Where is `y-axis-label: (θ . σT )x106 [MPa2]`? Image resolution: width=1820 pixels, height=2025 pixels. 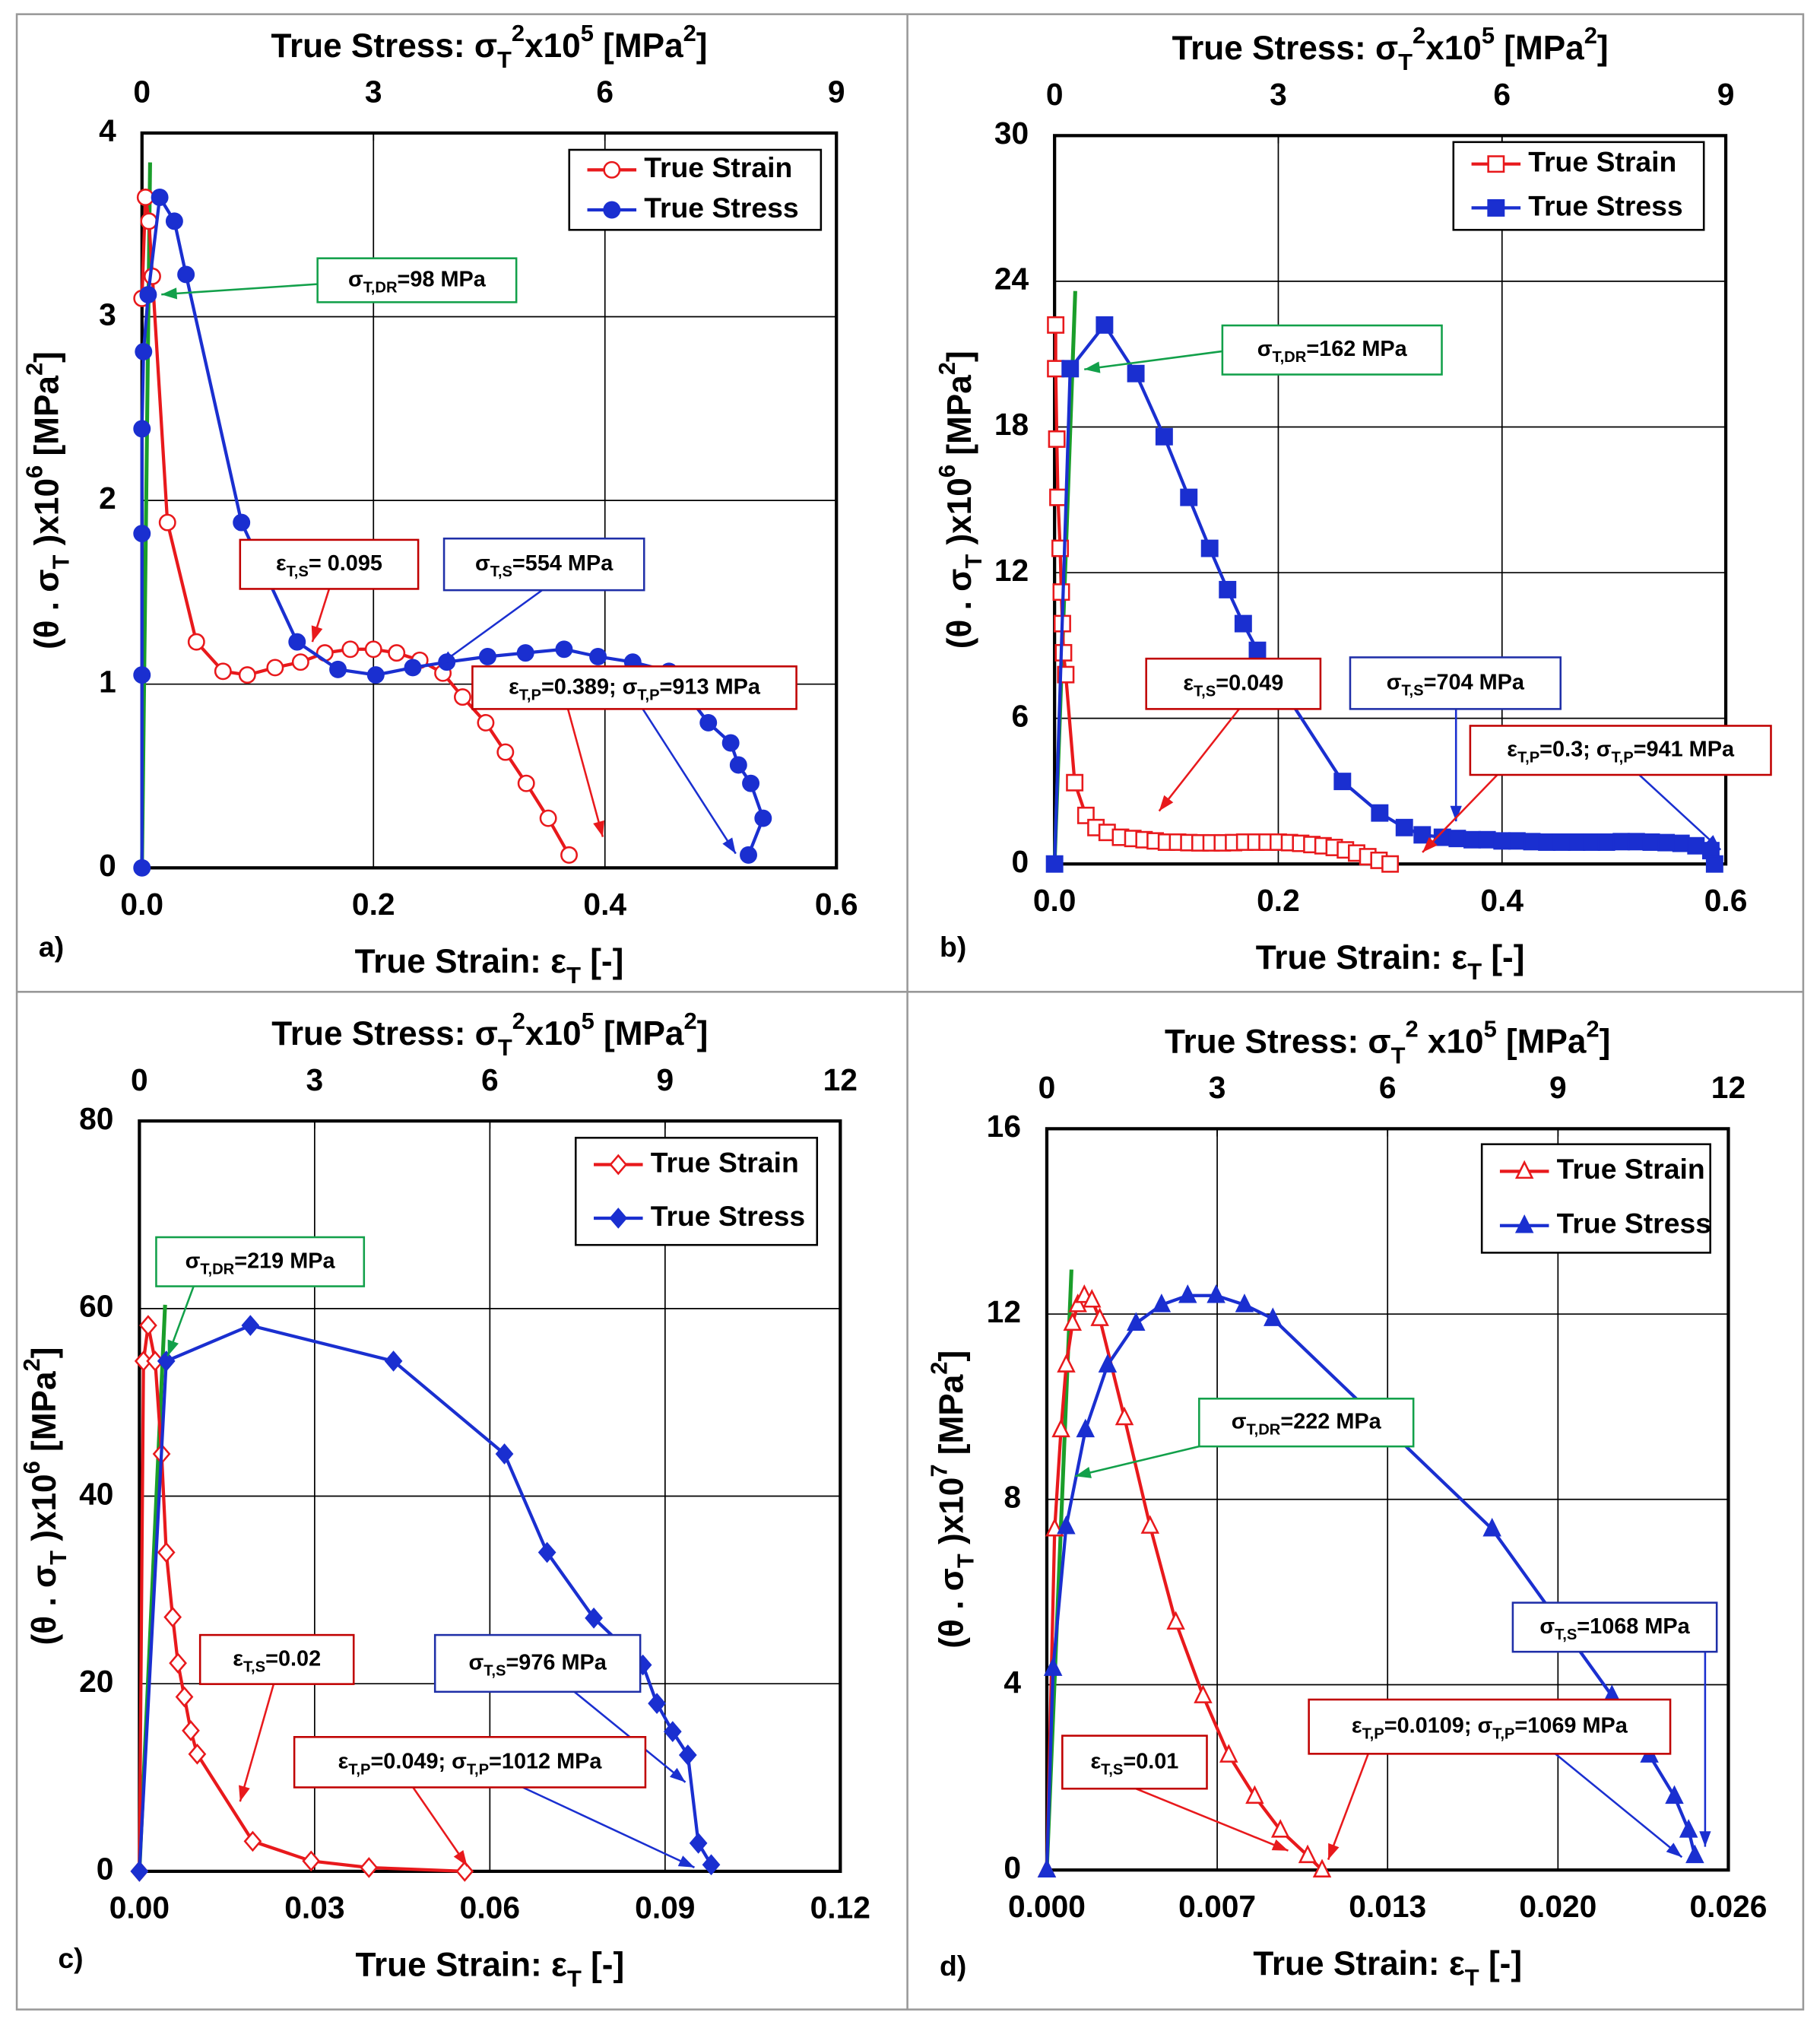 y-axis-label: (θ . σT )x106 [MPa2] is located at coordinates (44, 1496).